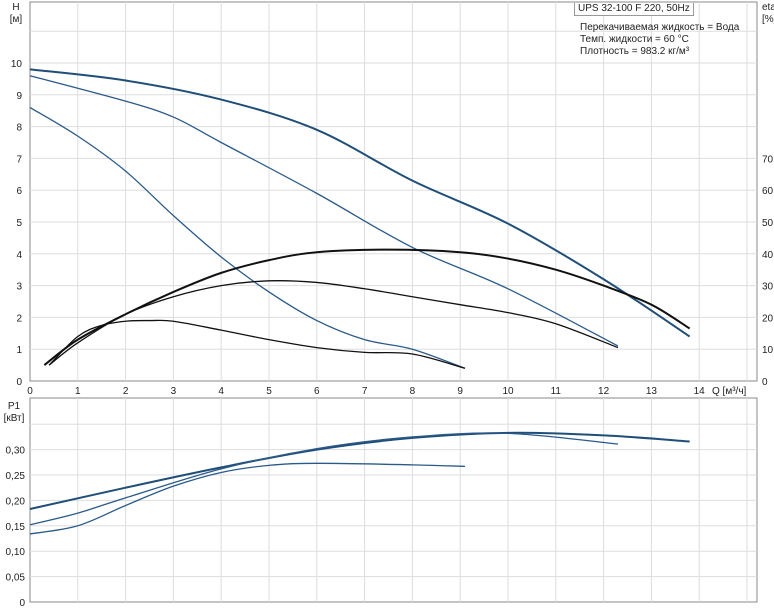 The image size is (774, 611). What do you see at coordinates (634, 9) in the screenshot?
I see `chart-title: UPS 32-100 F 220, 50Hz` at bounding box center [634, 9].